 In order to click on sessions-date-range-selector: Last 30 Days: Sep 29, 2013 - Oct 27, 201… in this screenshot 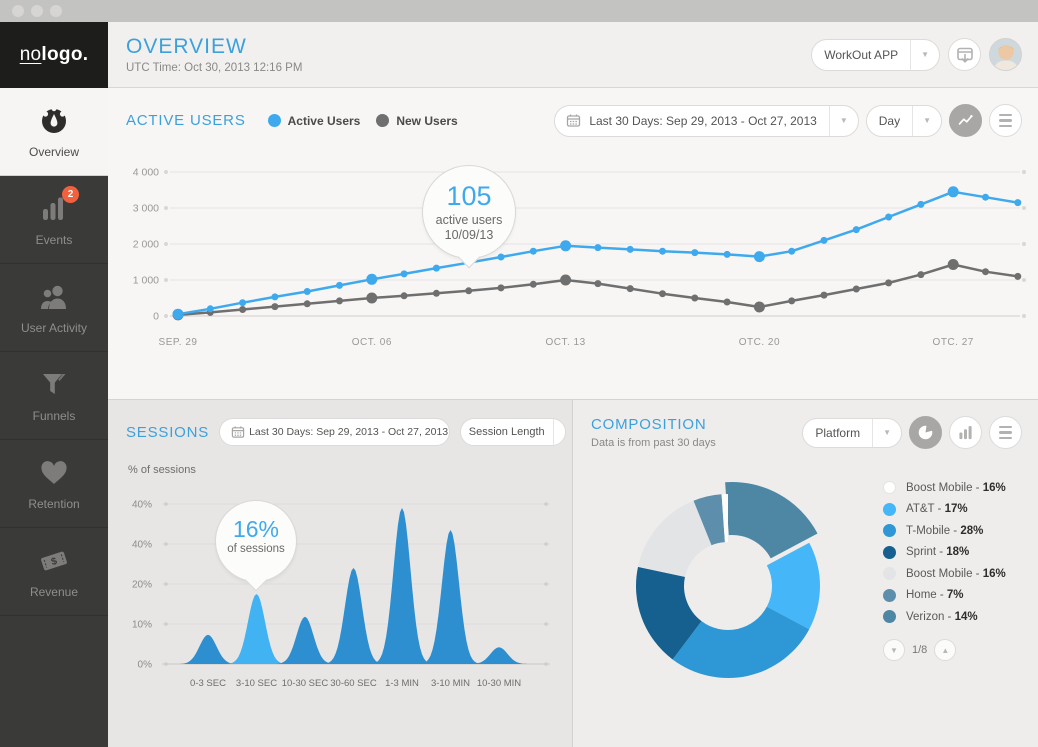, I will do `click(334, 432)`.